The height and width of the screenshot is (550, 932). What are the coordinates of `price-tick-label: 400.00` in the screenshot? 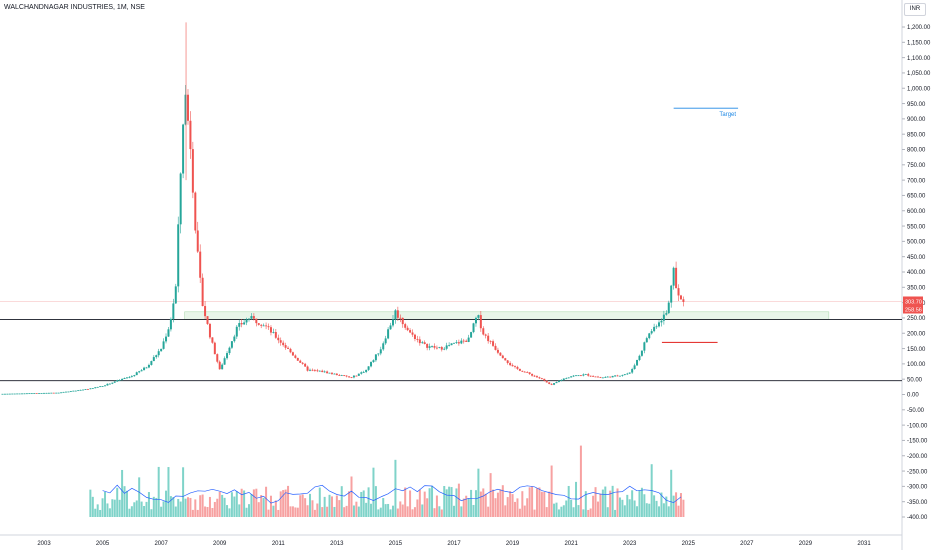 It's located at (916, 273).